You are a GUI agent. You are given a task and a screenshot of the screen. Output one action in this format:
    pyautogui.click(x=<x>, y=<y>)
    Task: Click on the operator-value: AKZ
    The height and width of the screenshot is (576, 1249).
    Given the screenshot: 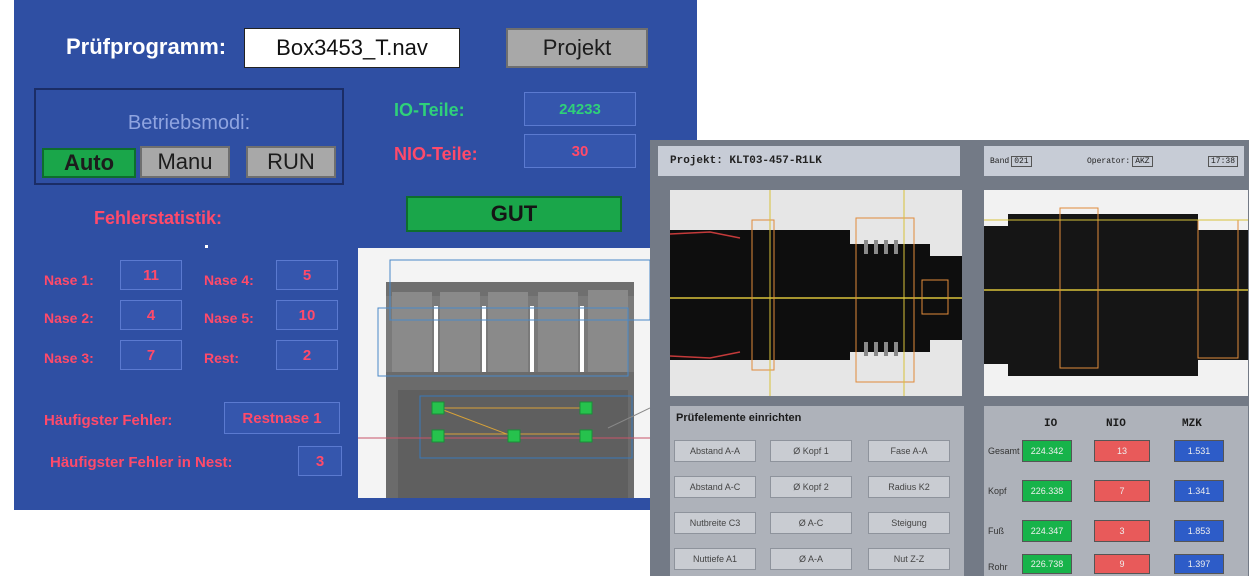 What is the action you would take?
    pyautogui.click(x=1142, y=161)
    